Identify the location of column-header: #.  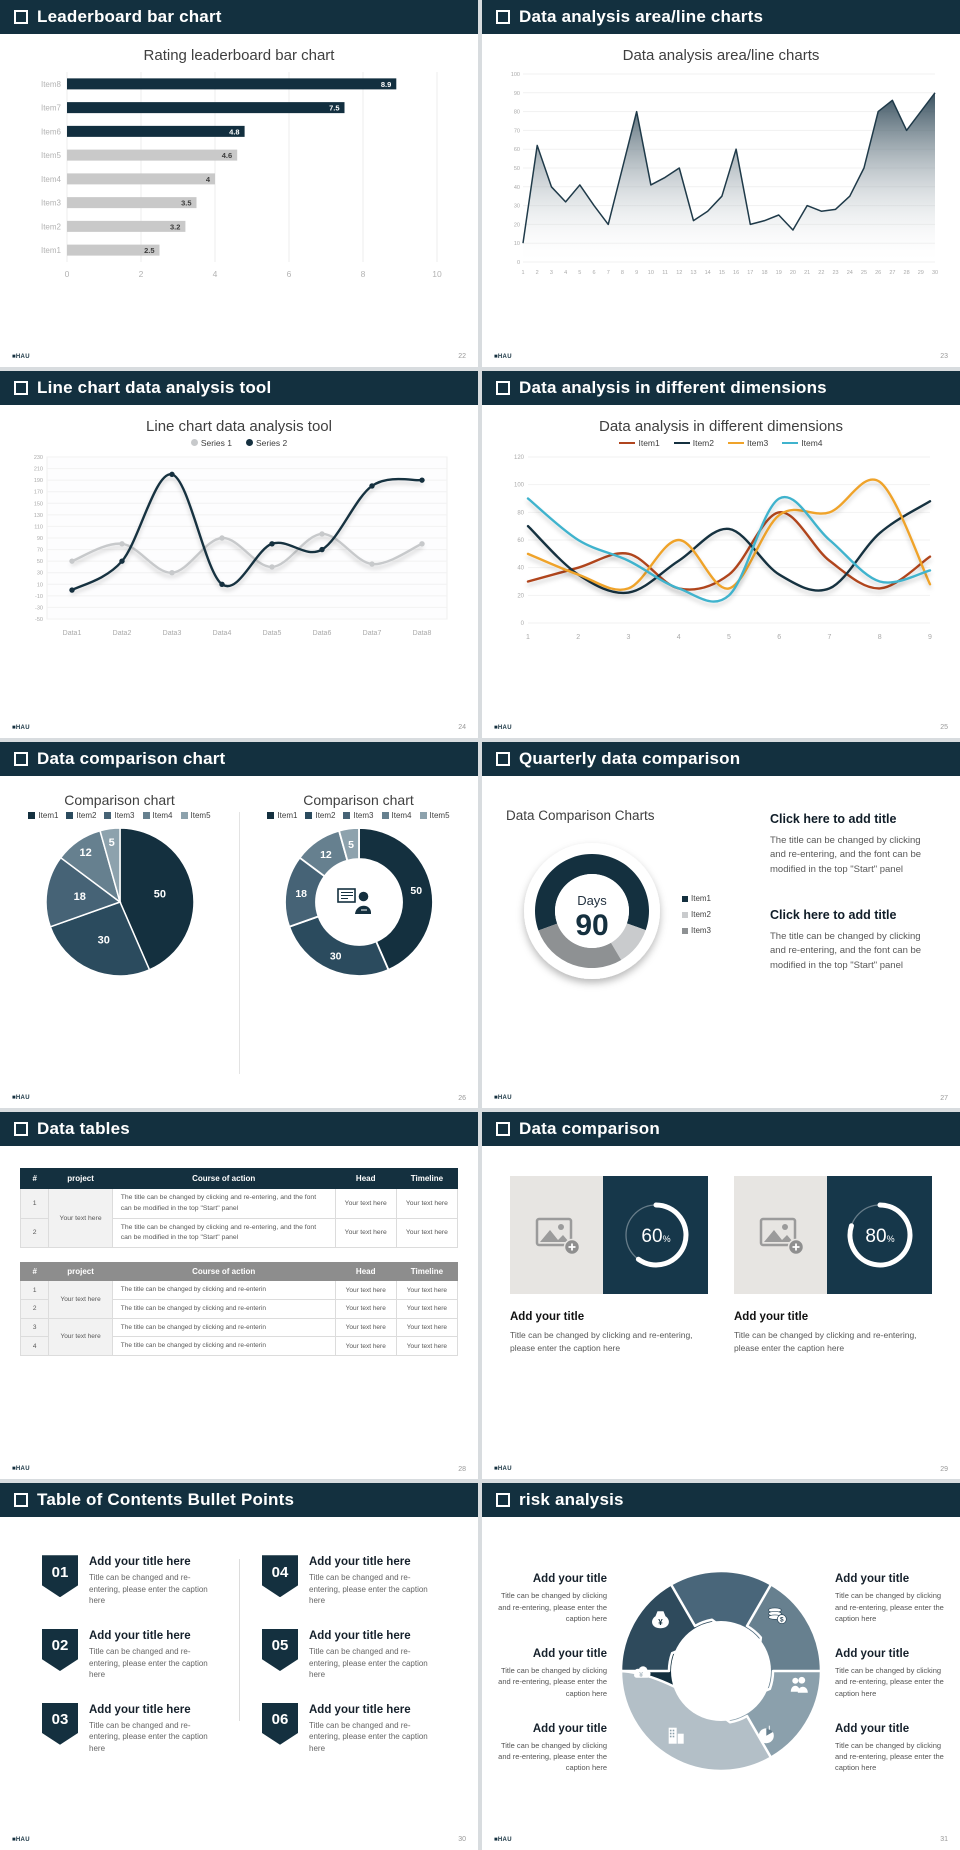
(34, 1179).